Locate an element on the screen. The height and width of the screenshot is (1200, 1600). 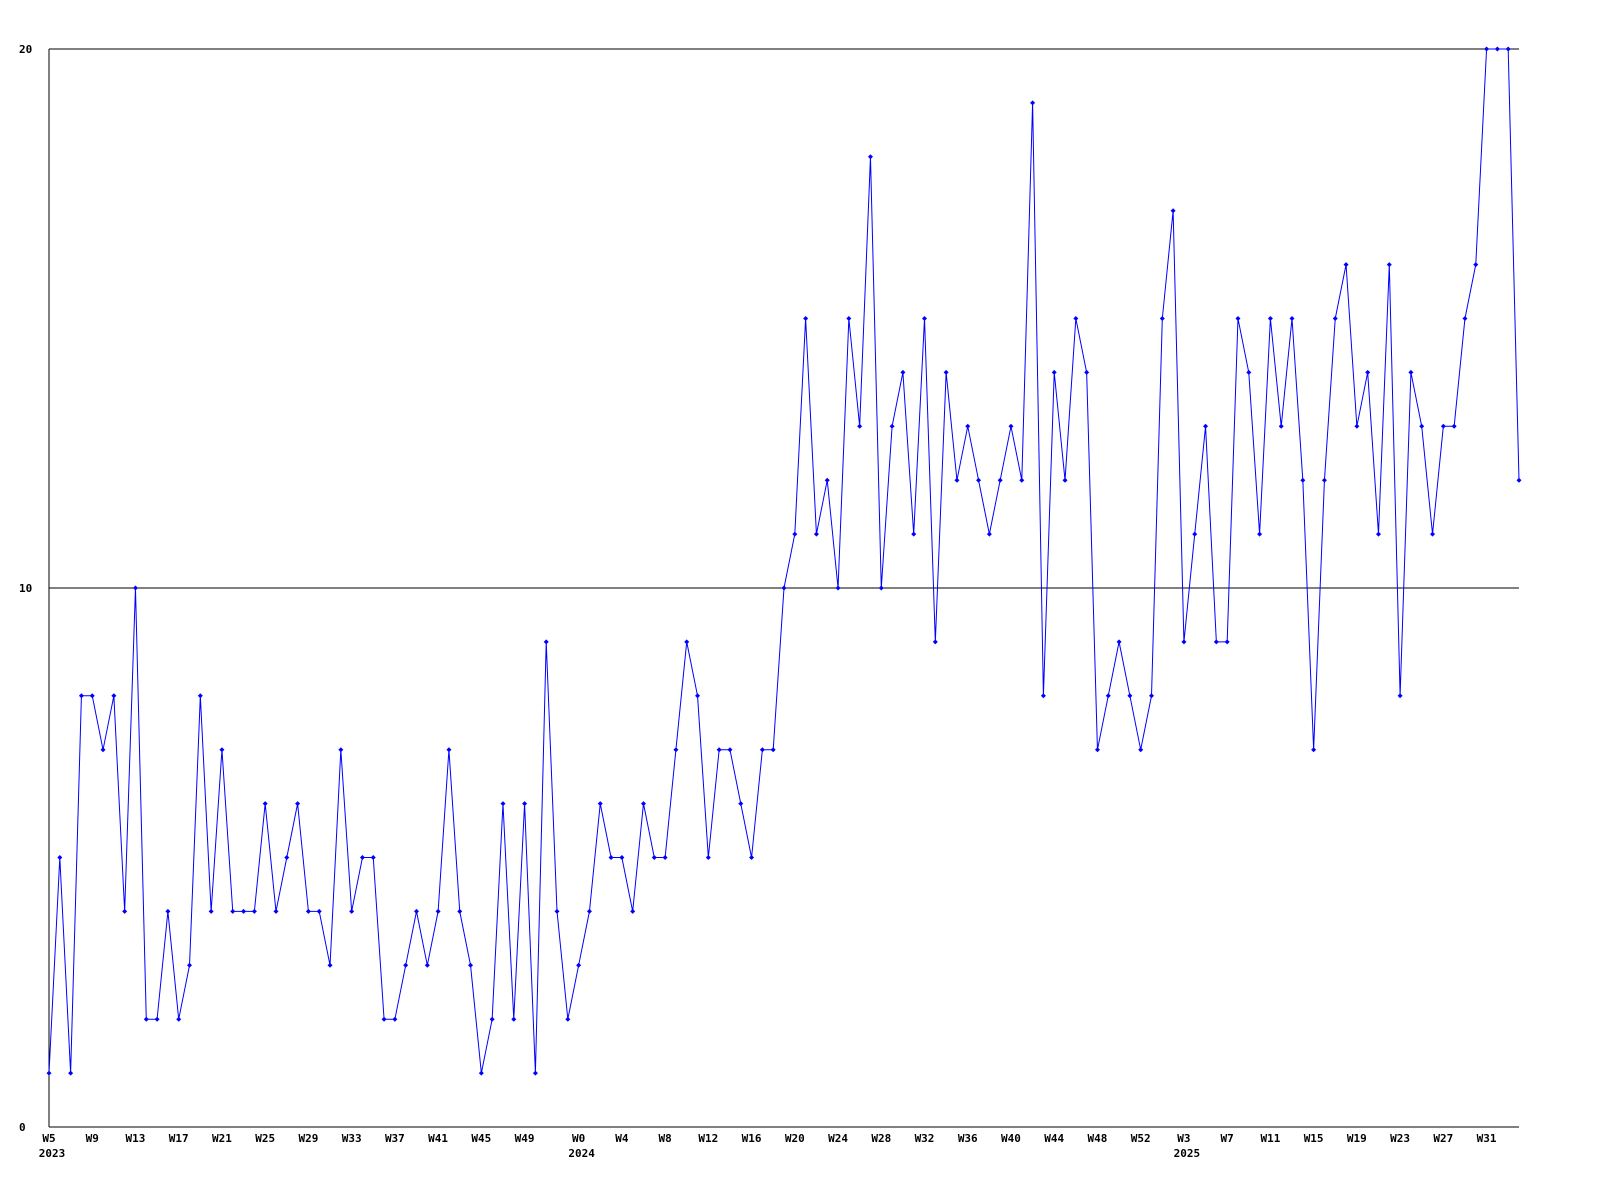
x-tick-label: W21 is located at coordinates (222, 1138).